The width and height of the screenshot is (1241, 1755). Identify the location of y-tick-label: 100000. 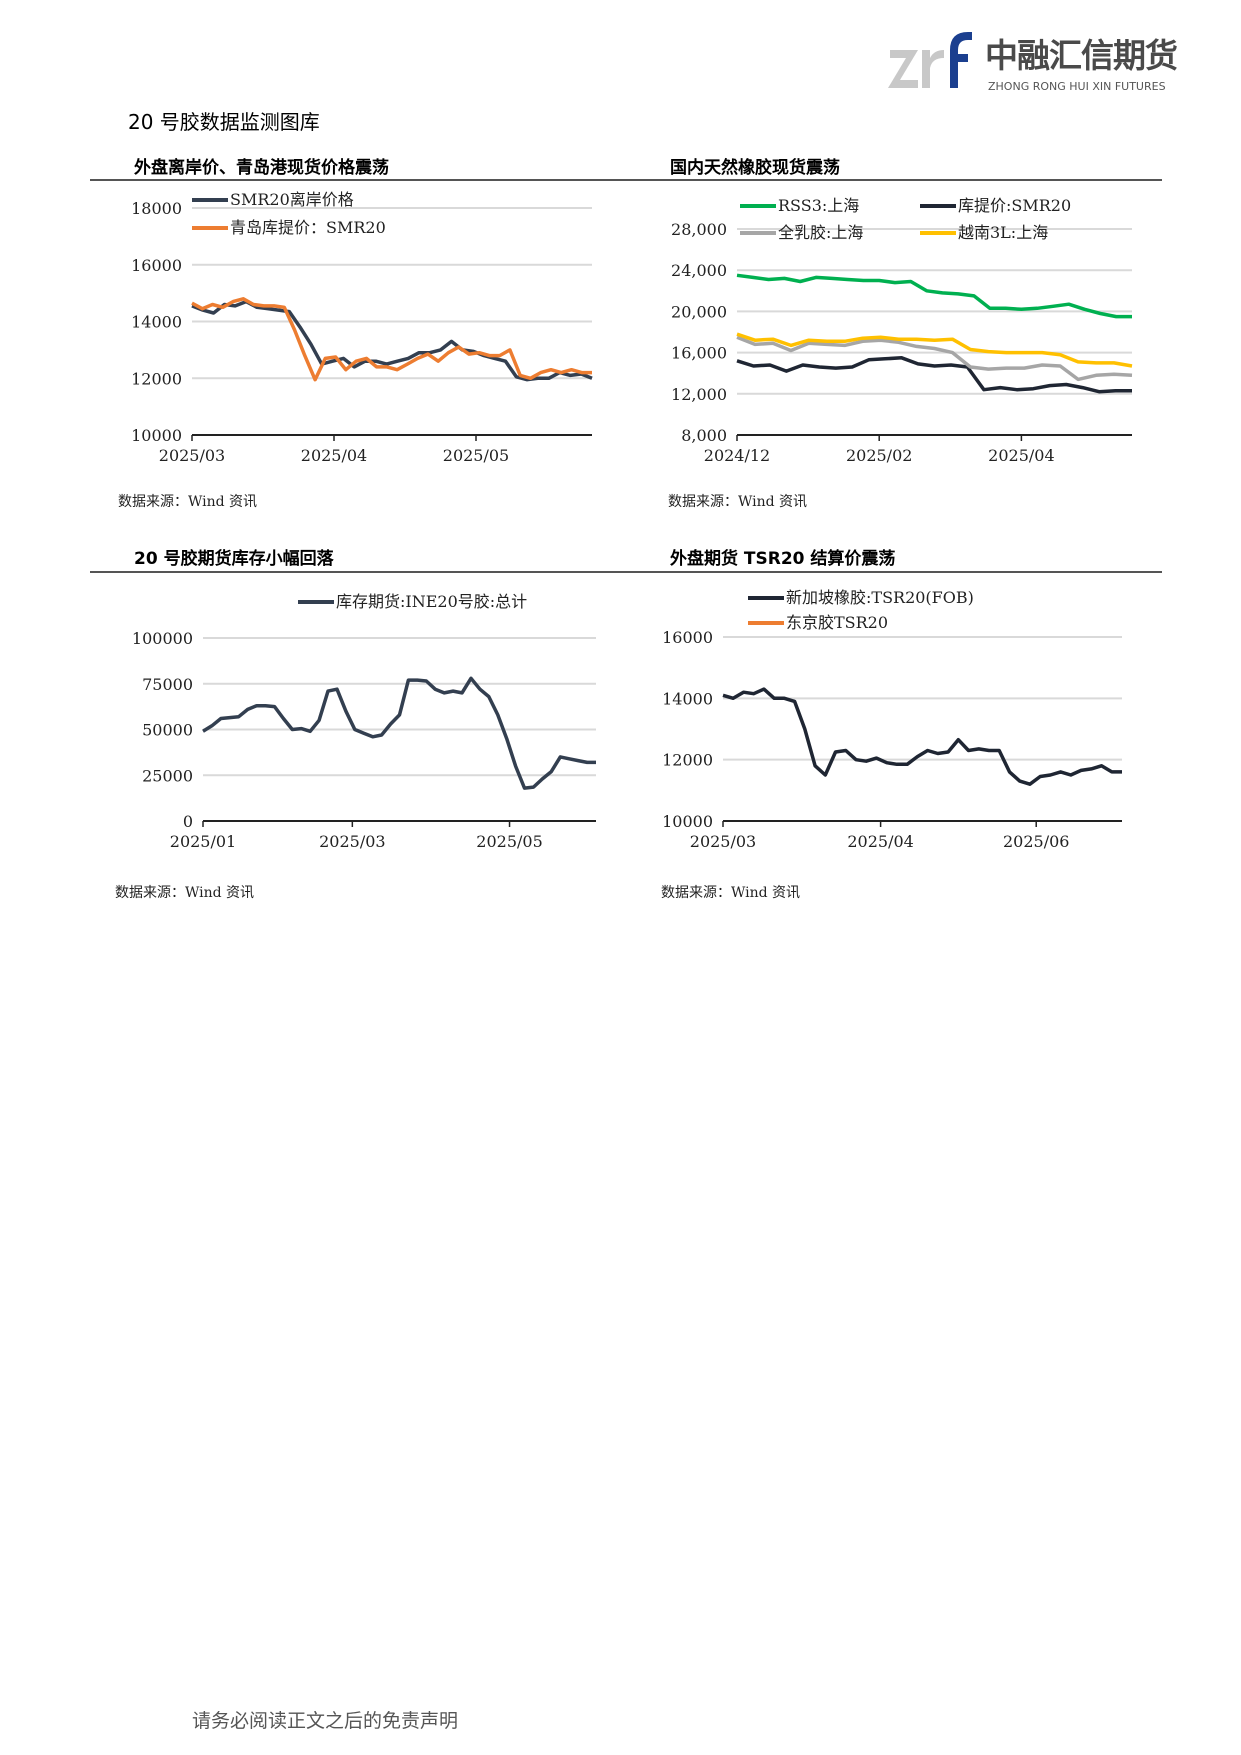
(162, 638).